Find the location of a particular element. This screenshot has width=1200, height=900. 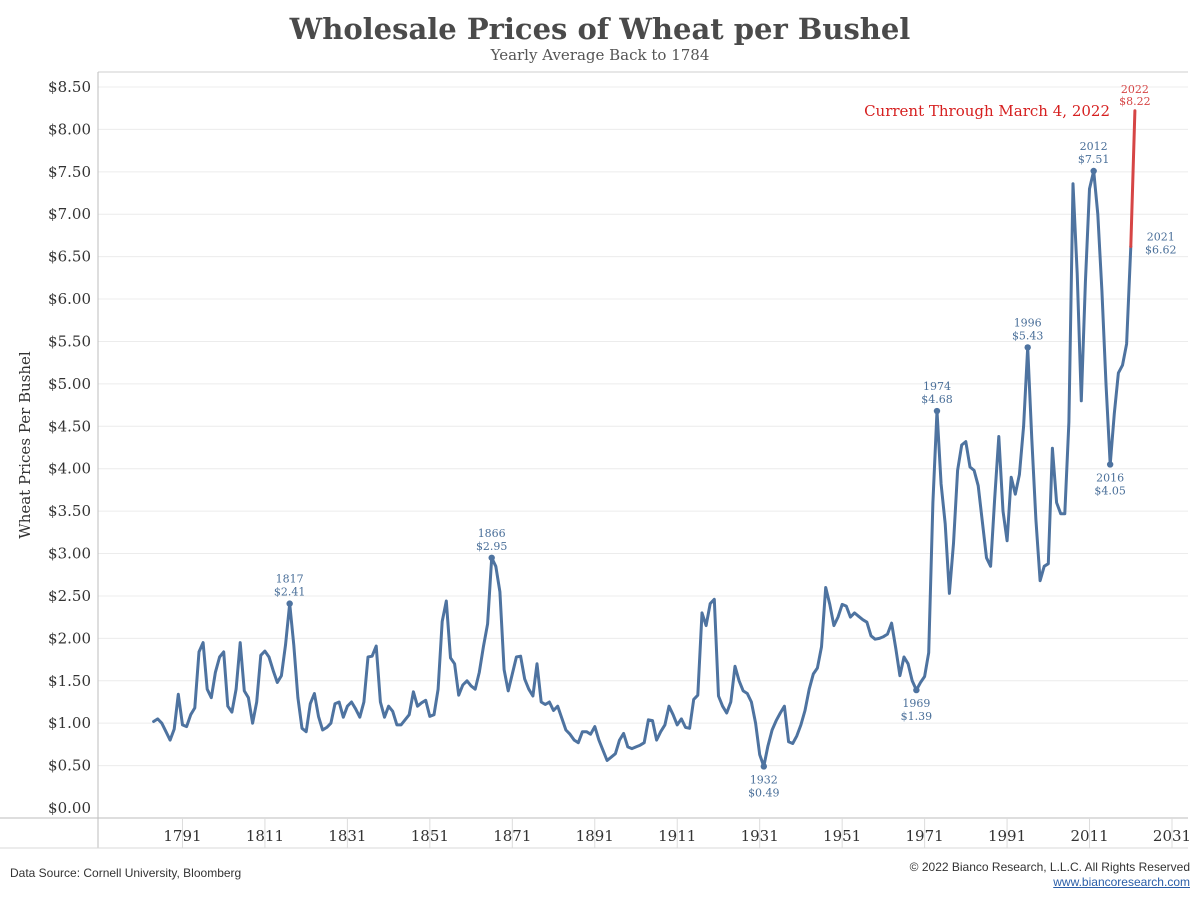

x-tick-label: 1831 is located at coordinates (347, 836).